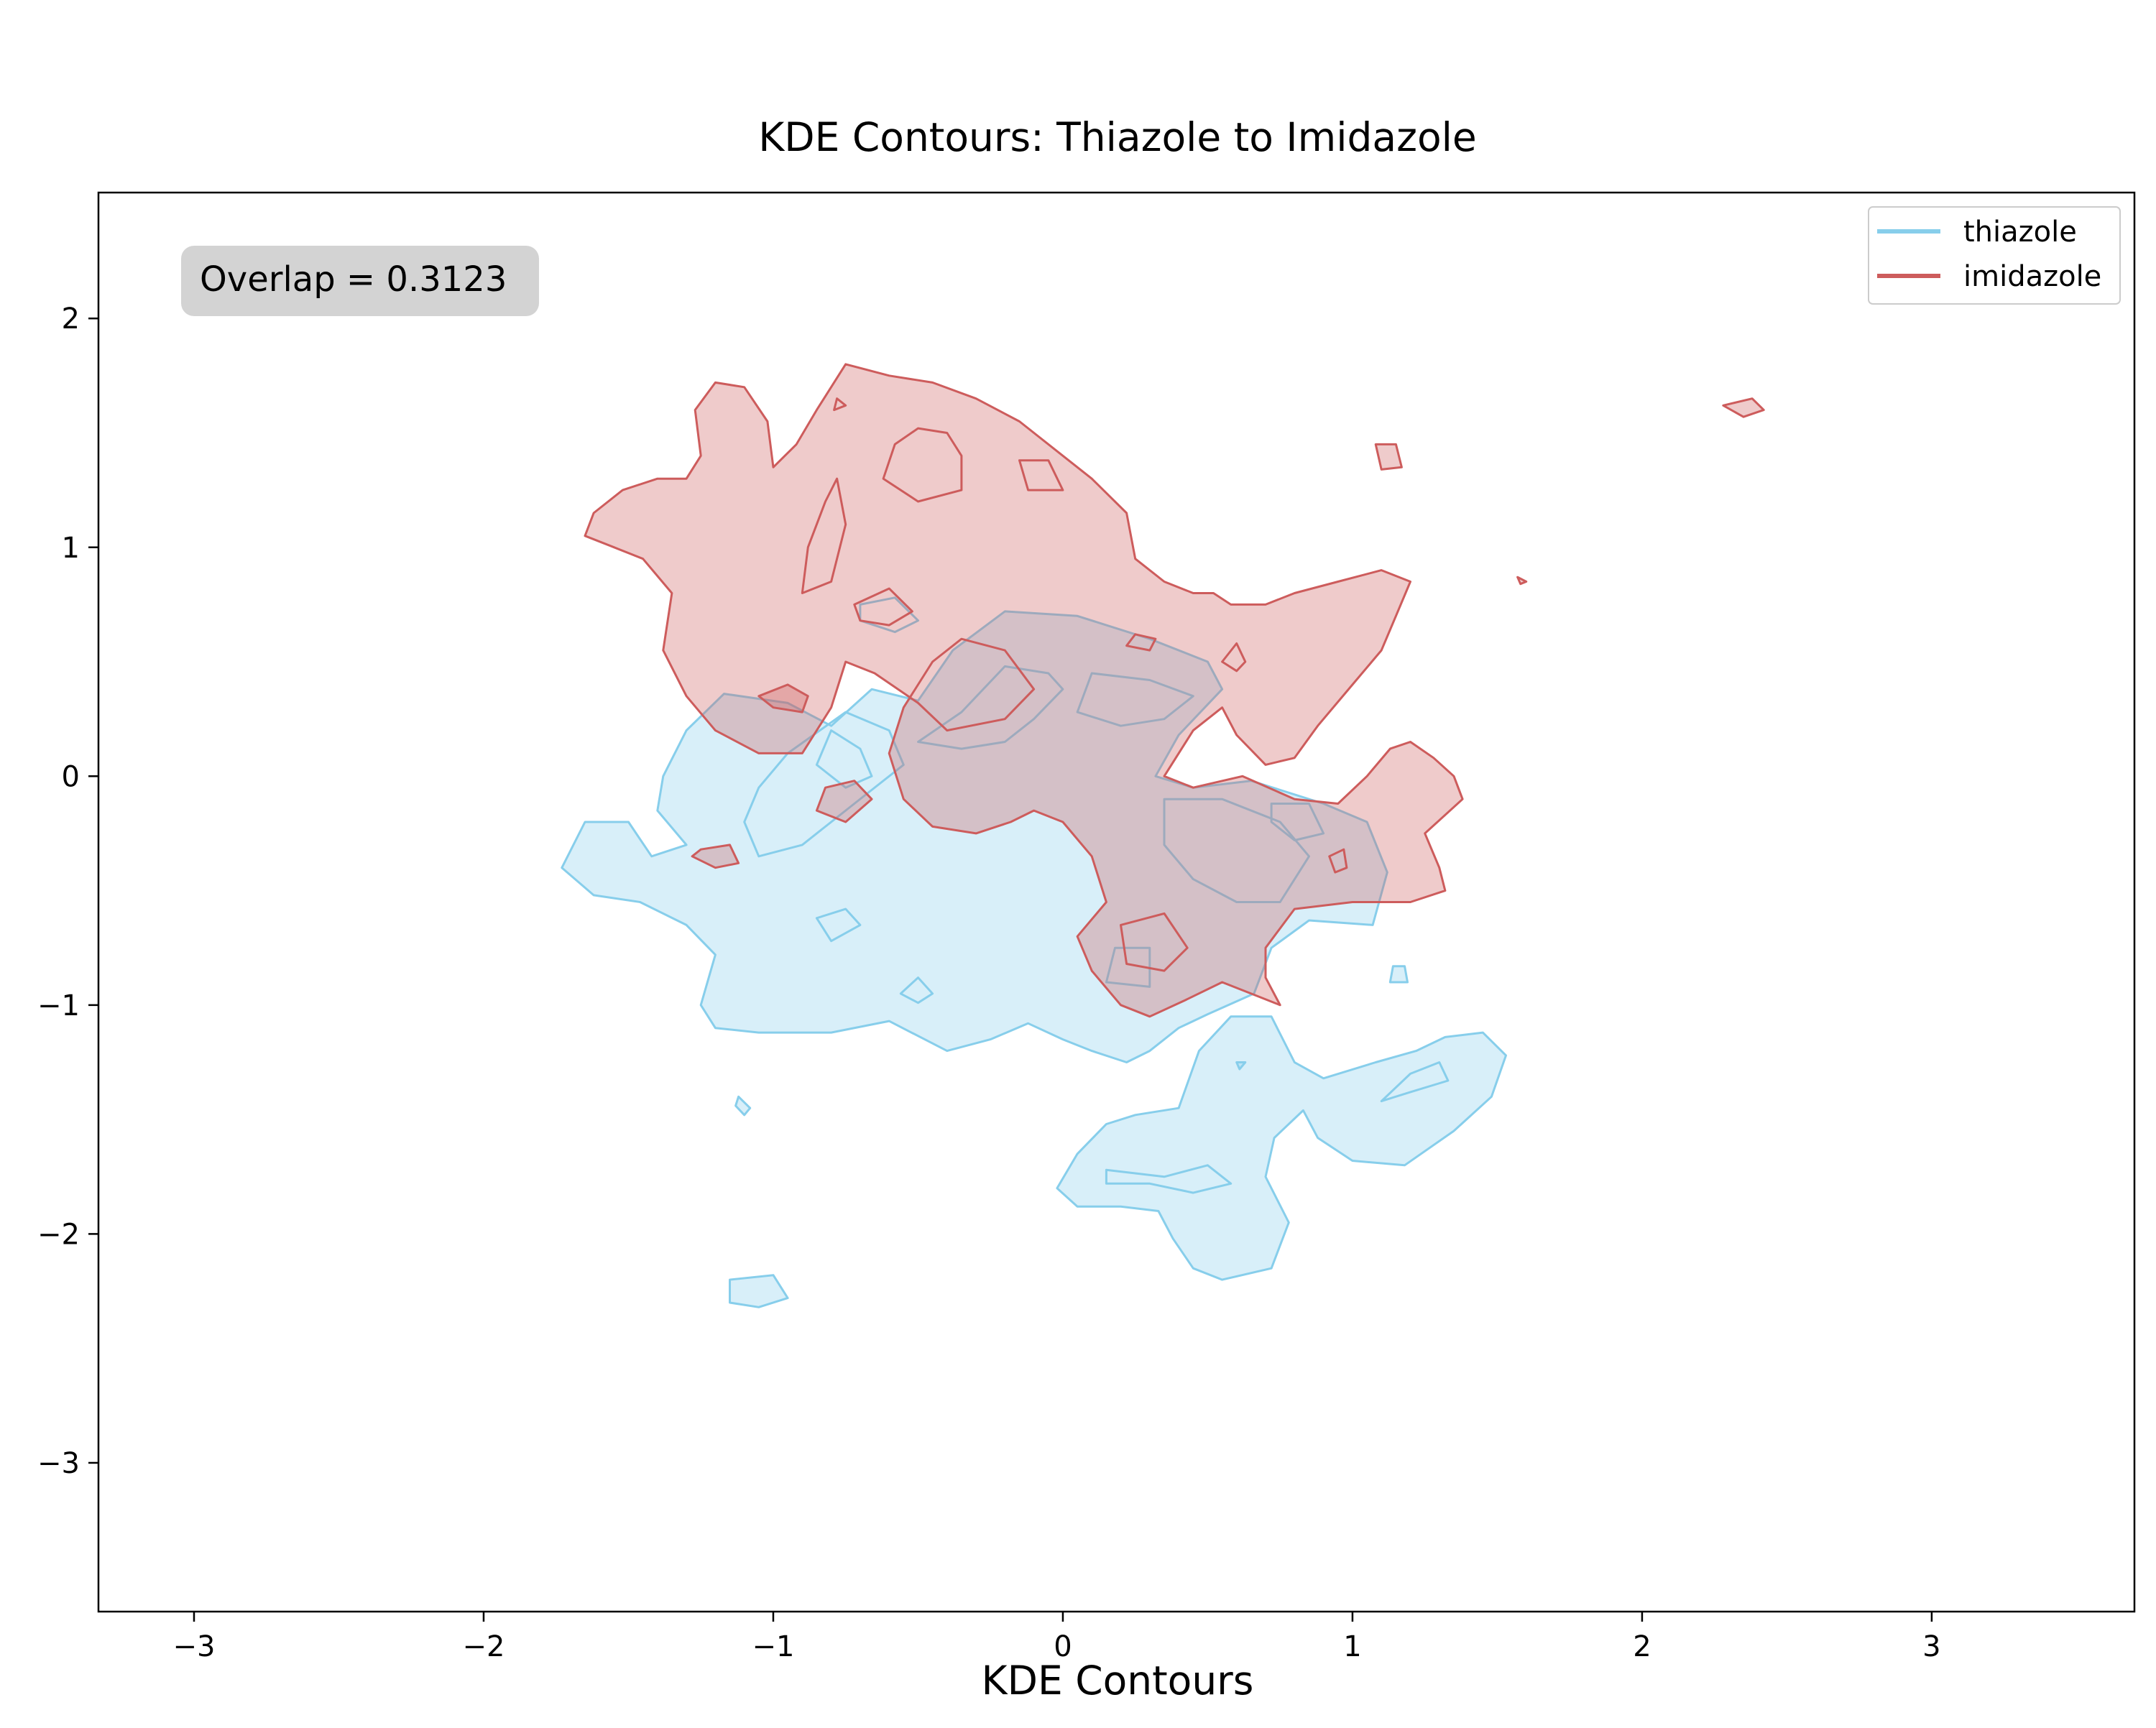 This screenshot has width=2156, height=1728. Describe the element at coordinates (773, 1647) in the screenshot. I see `x-tick-label: −1` at that location.